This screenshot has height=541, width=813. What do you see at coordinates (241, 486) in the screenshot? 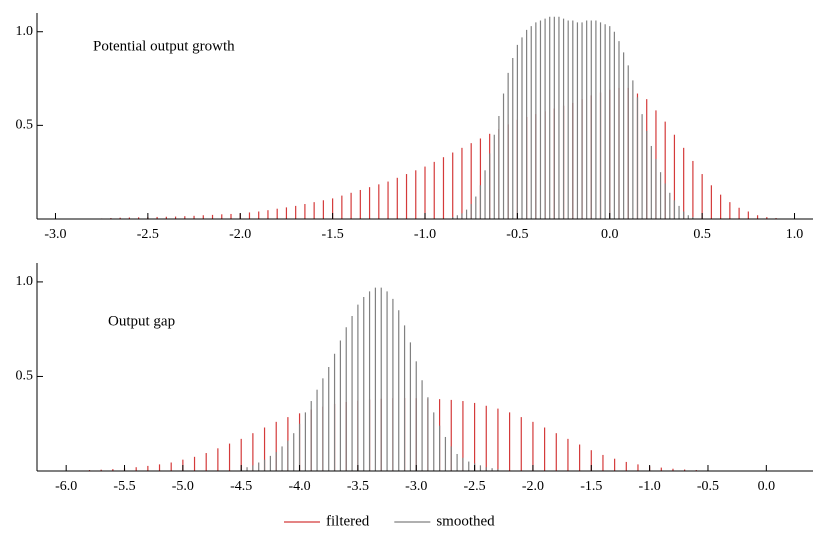
I see `x-tick-label: -4.5` at bounding box center [241, 486].